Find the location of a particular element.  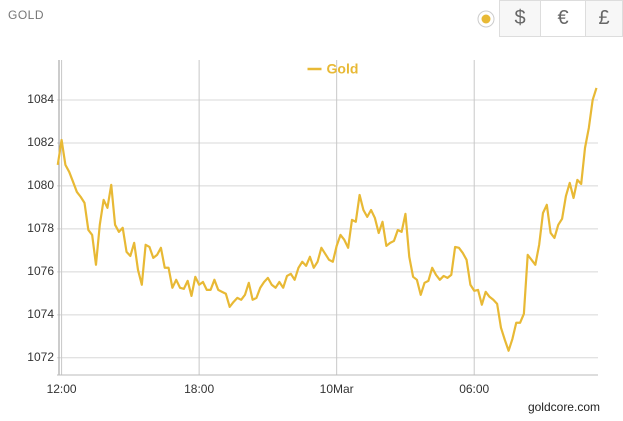

y-tick-label: 1084 is located at coordinates (40, 99).